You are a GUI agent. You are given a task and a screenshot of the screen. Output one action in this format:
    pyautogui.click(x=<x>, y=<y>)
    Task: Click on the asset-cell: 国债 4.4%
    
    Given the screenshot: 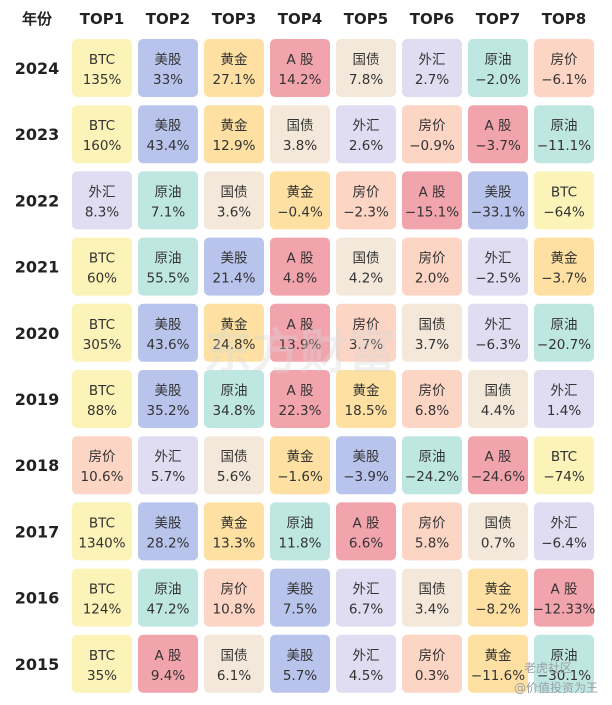 What is the action you would take?
    pyautogui.click(x=498, y=399)
    